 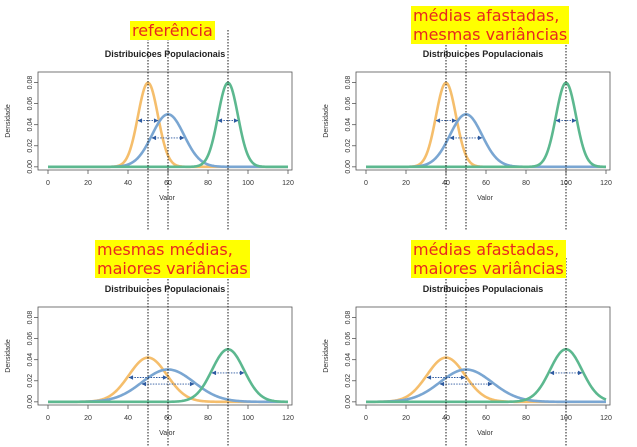 What do you see at coordinates (488, 259) in the screenshot?
I see `annotation-banner: médias afastadas, maiores variâncias` at bounding box center [488, 259].